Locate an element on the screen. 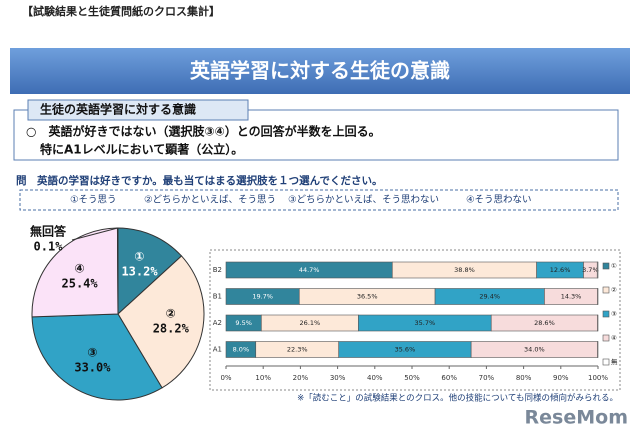 This screenshot has height=443, width=640. x-tick-label: 40% is located at coordinates (375, 378).